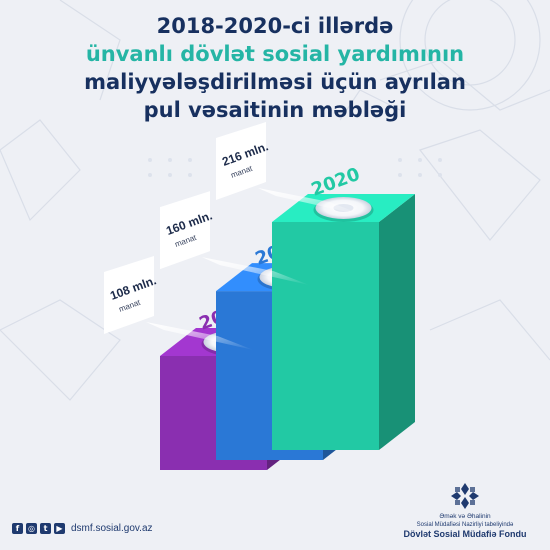  I want to click on youtube-icon: ▶, so click(59, 528).